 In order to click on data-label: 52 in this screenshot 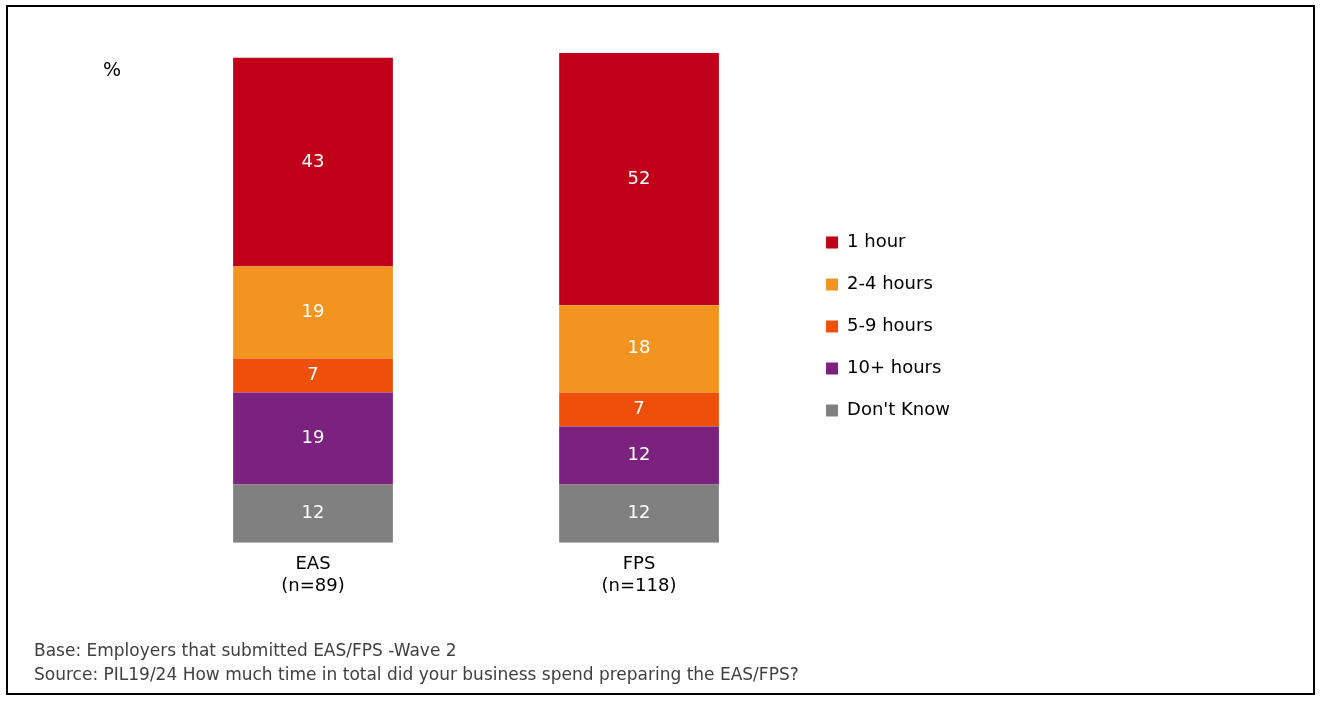, I will do `click(639, 177)`.